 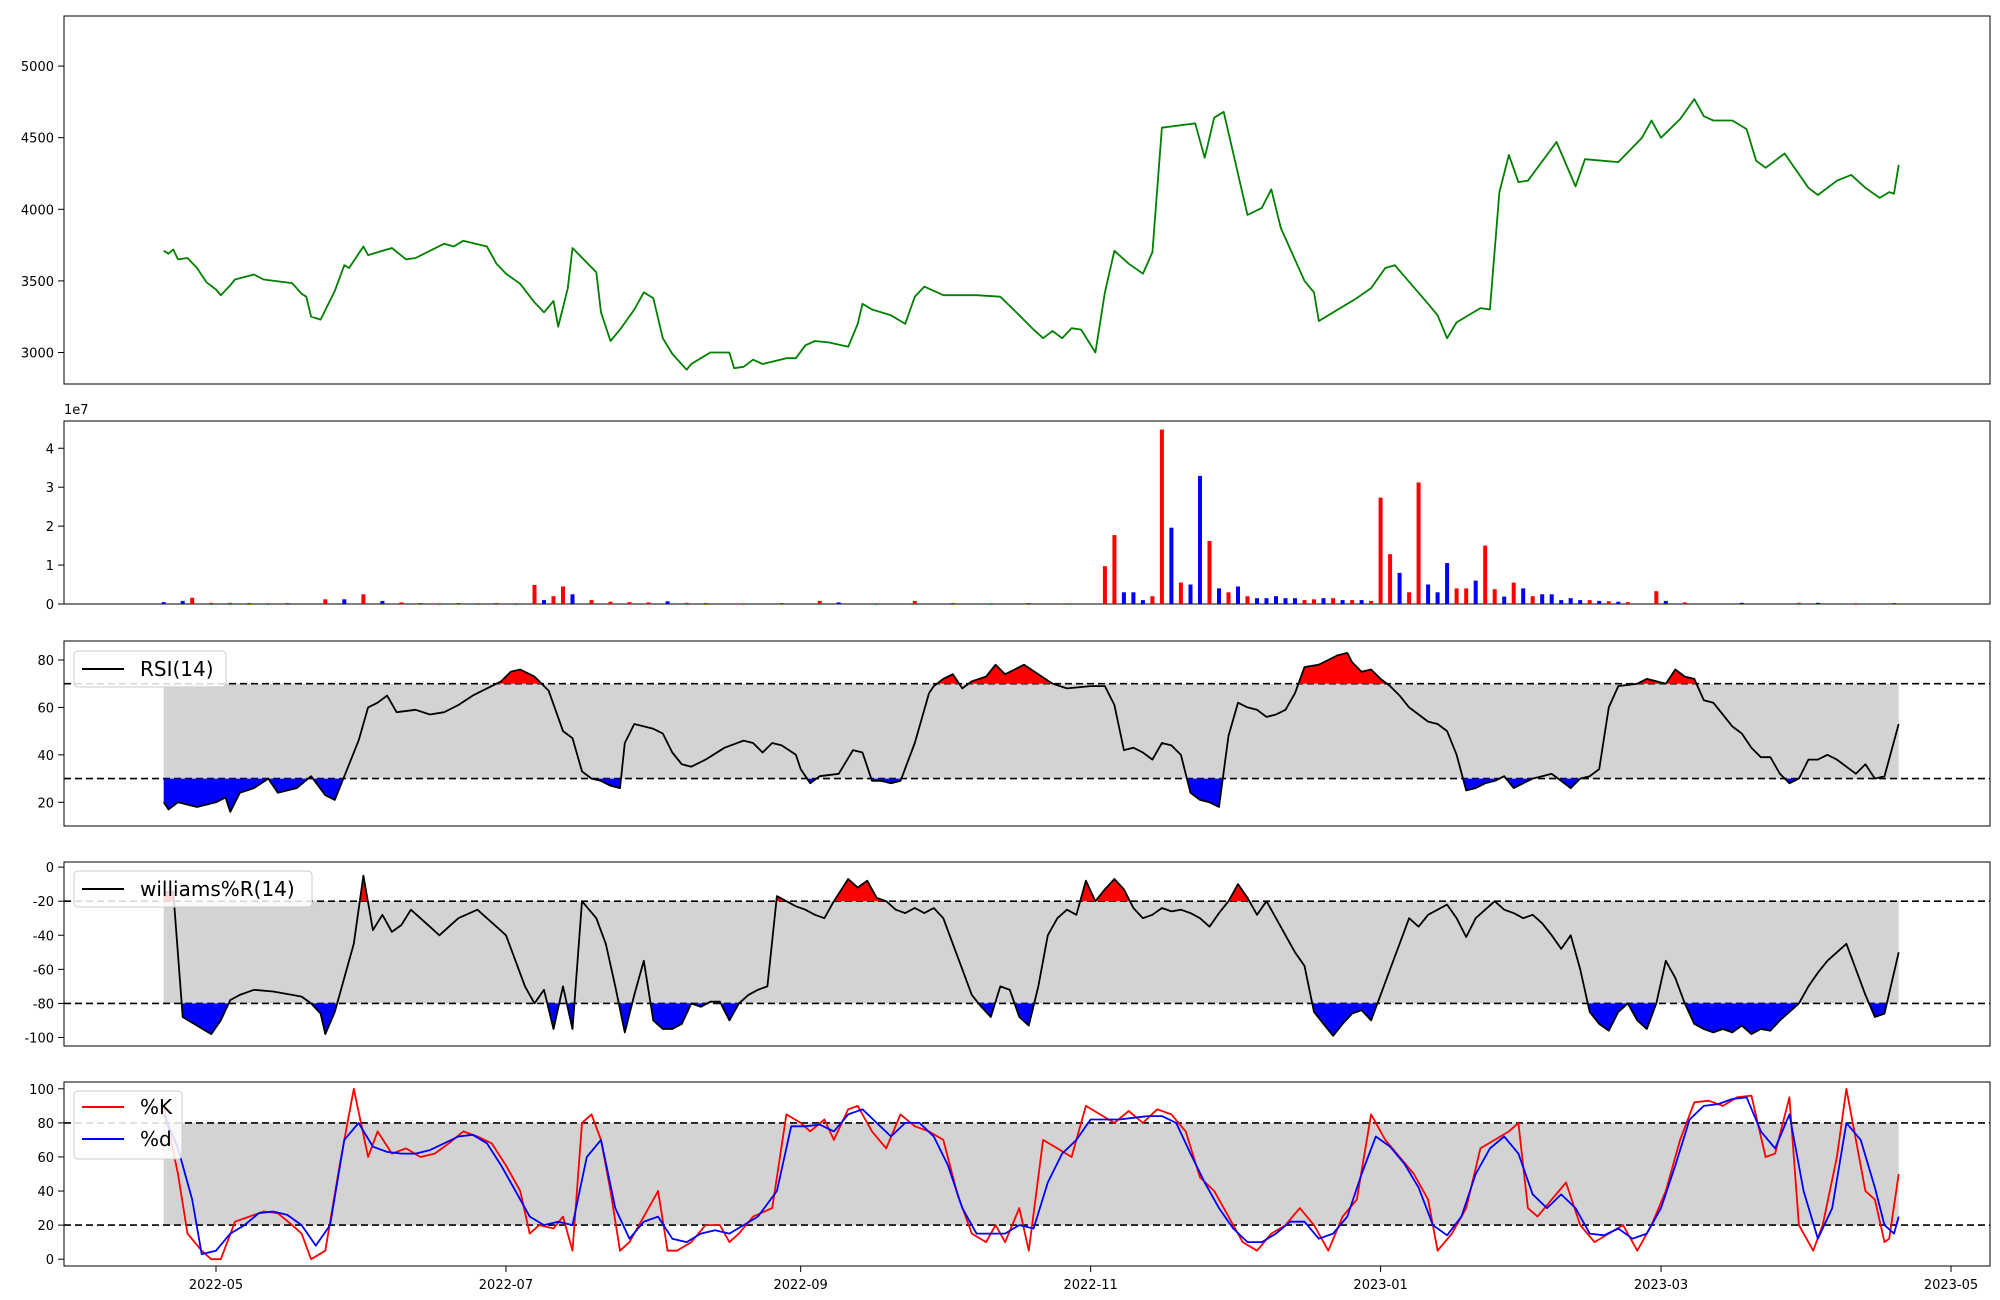 I want to click on volume-ytick-label: 4, so click(x=50, y=449).